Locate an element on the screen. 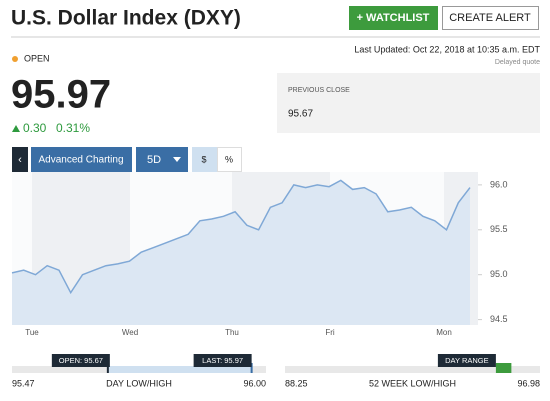 The image size is (550, 401). dropdown-icon is located at coordinates (177, 159).